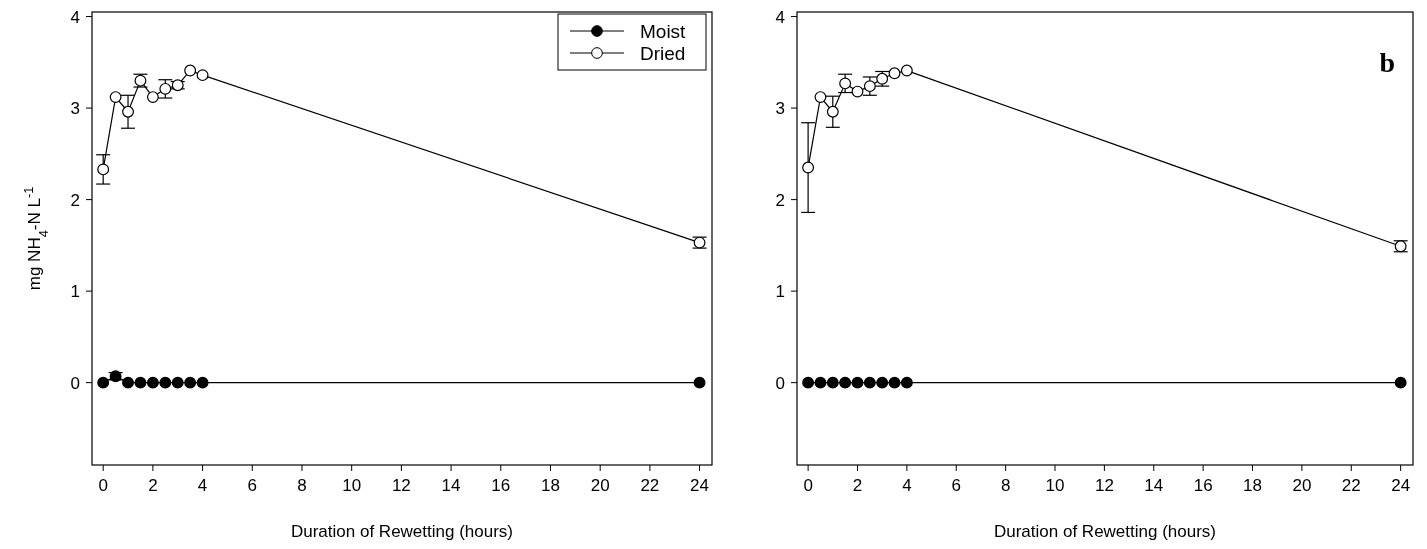  Describe the element at coordinates (663, 31) in the screenshot. I see `legend-label: Moist` at that location.